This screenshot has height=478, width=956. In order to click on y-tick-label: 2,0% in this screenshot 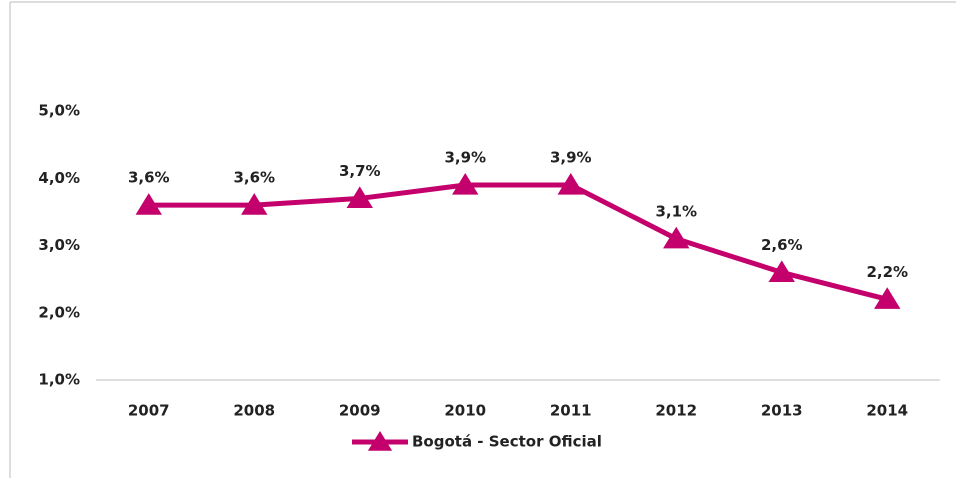, I will do `click(59, 312)`.